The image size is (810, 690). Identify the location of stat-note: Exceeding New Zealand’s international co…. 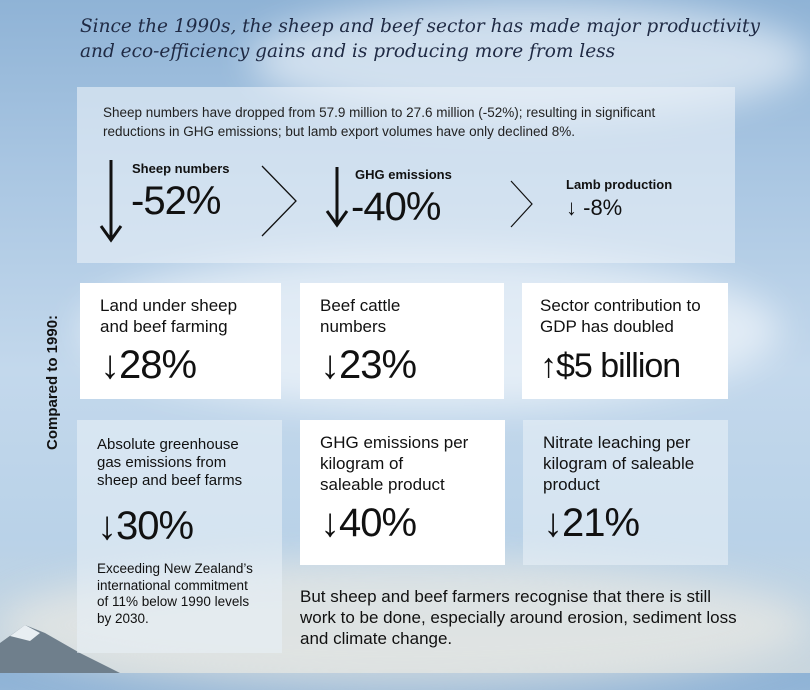
(175, 593).